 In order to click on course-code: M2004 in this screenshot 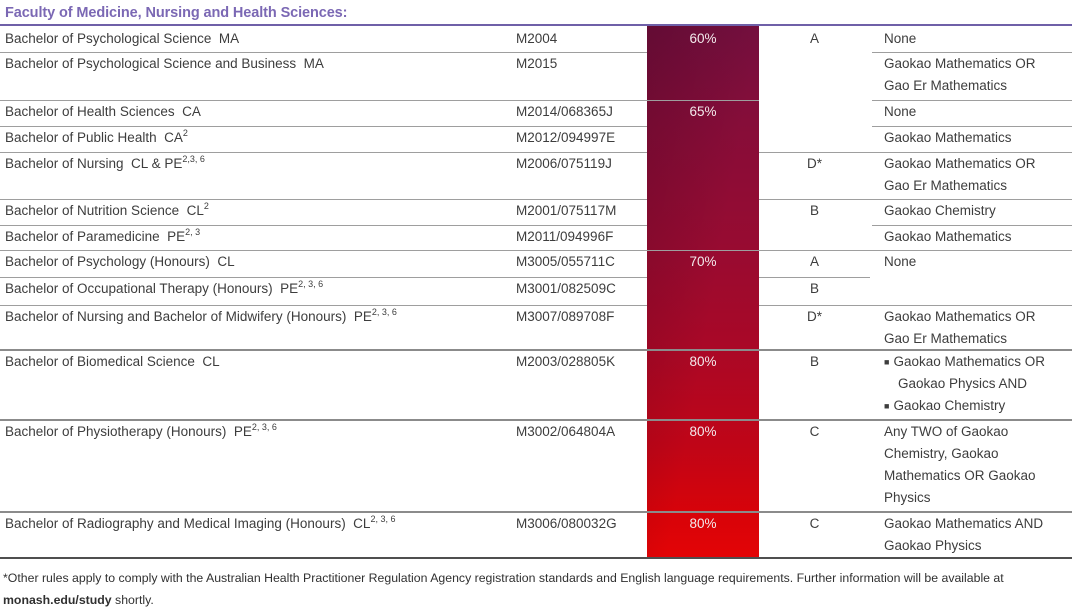, I will do `click(537, 38)`.